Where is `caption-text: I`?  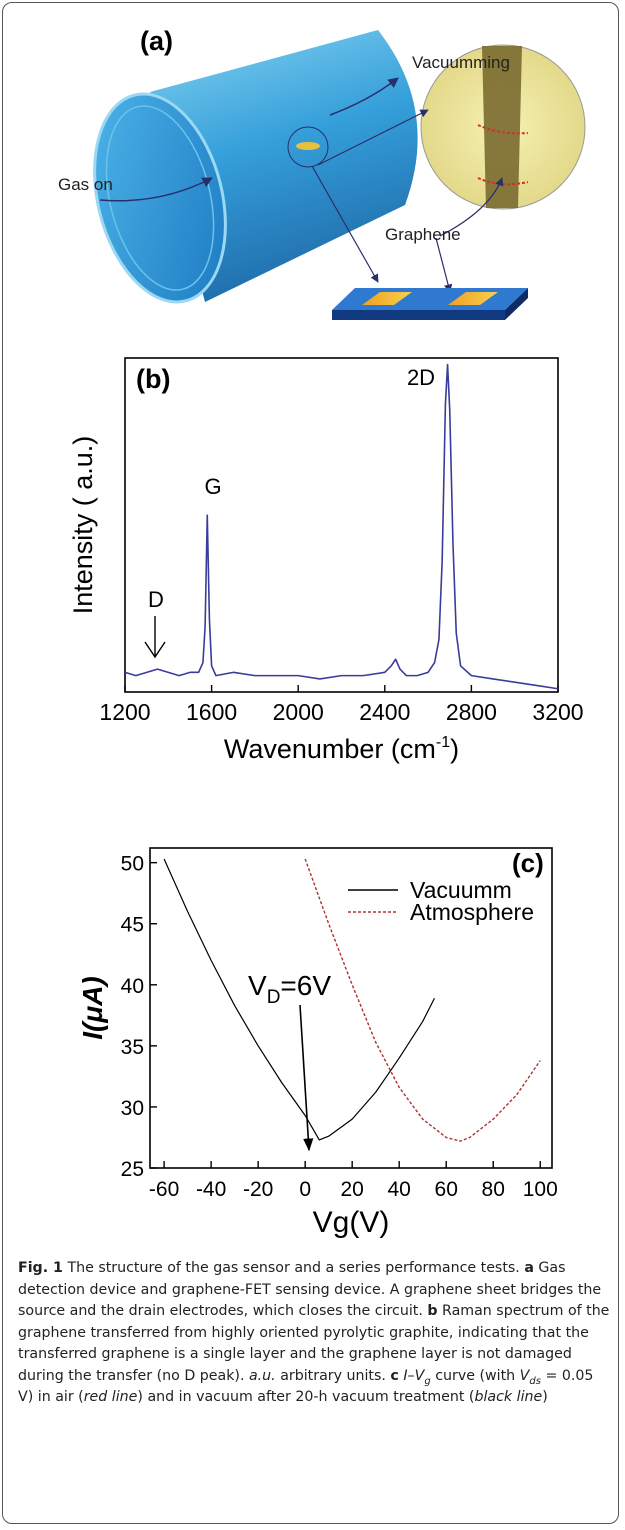
caption-text: I is located at coordinates (405, 1375).